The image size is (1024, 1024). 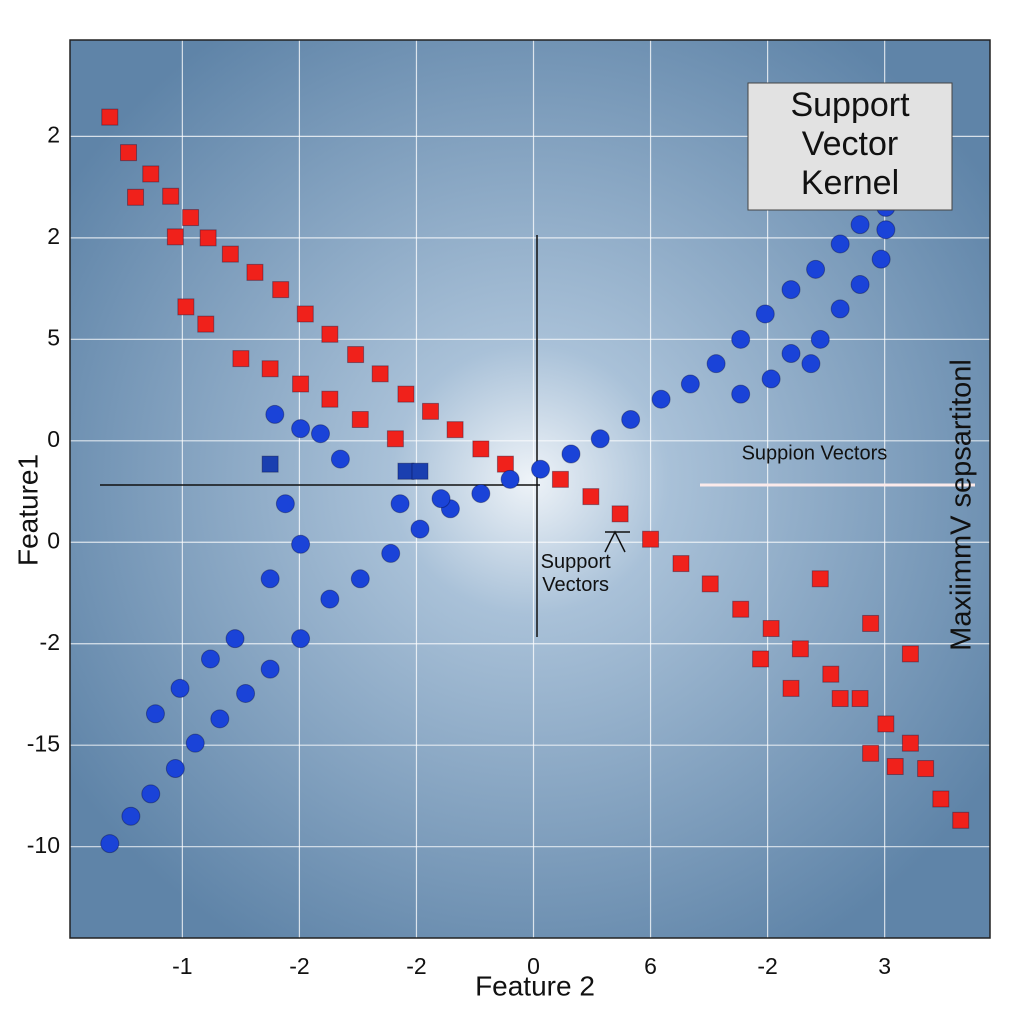 I want to click on y-tick-label: 5, so click(x=53, y=337).